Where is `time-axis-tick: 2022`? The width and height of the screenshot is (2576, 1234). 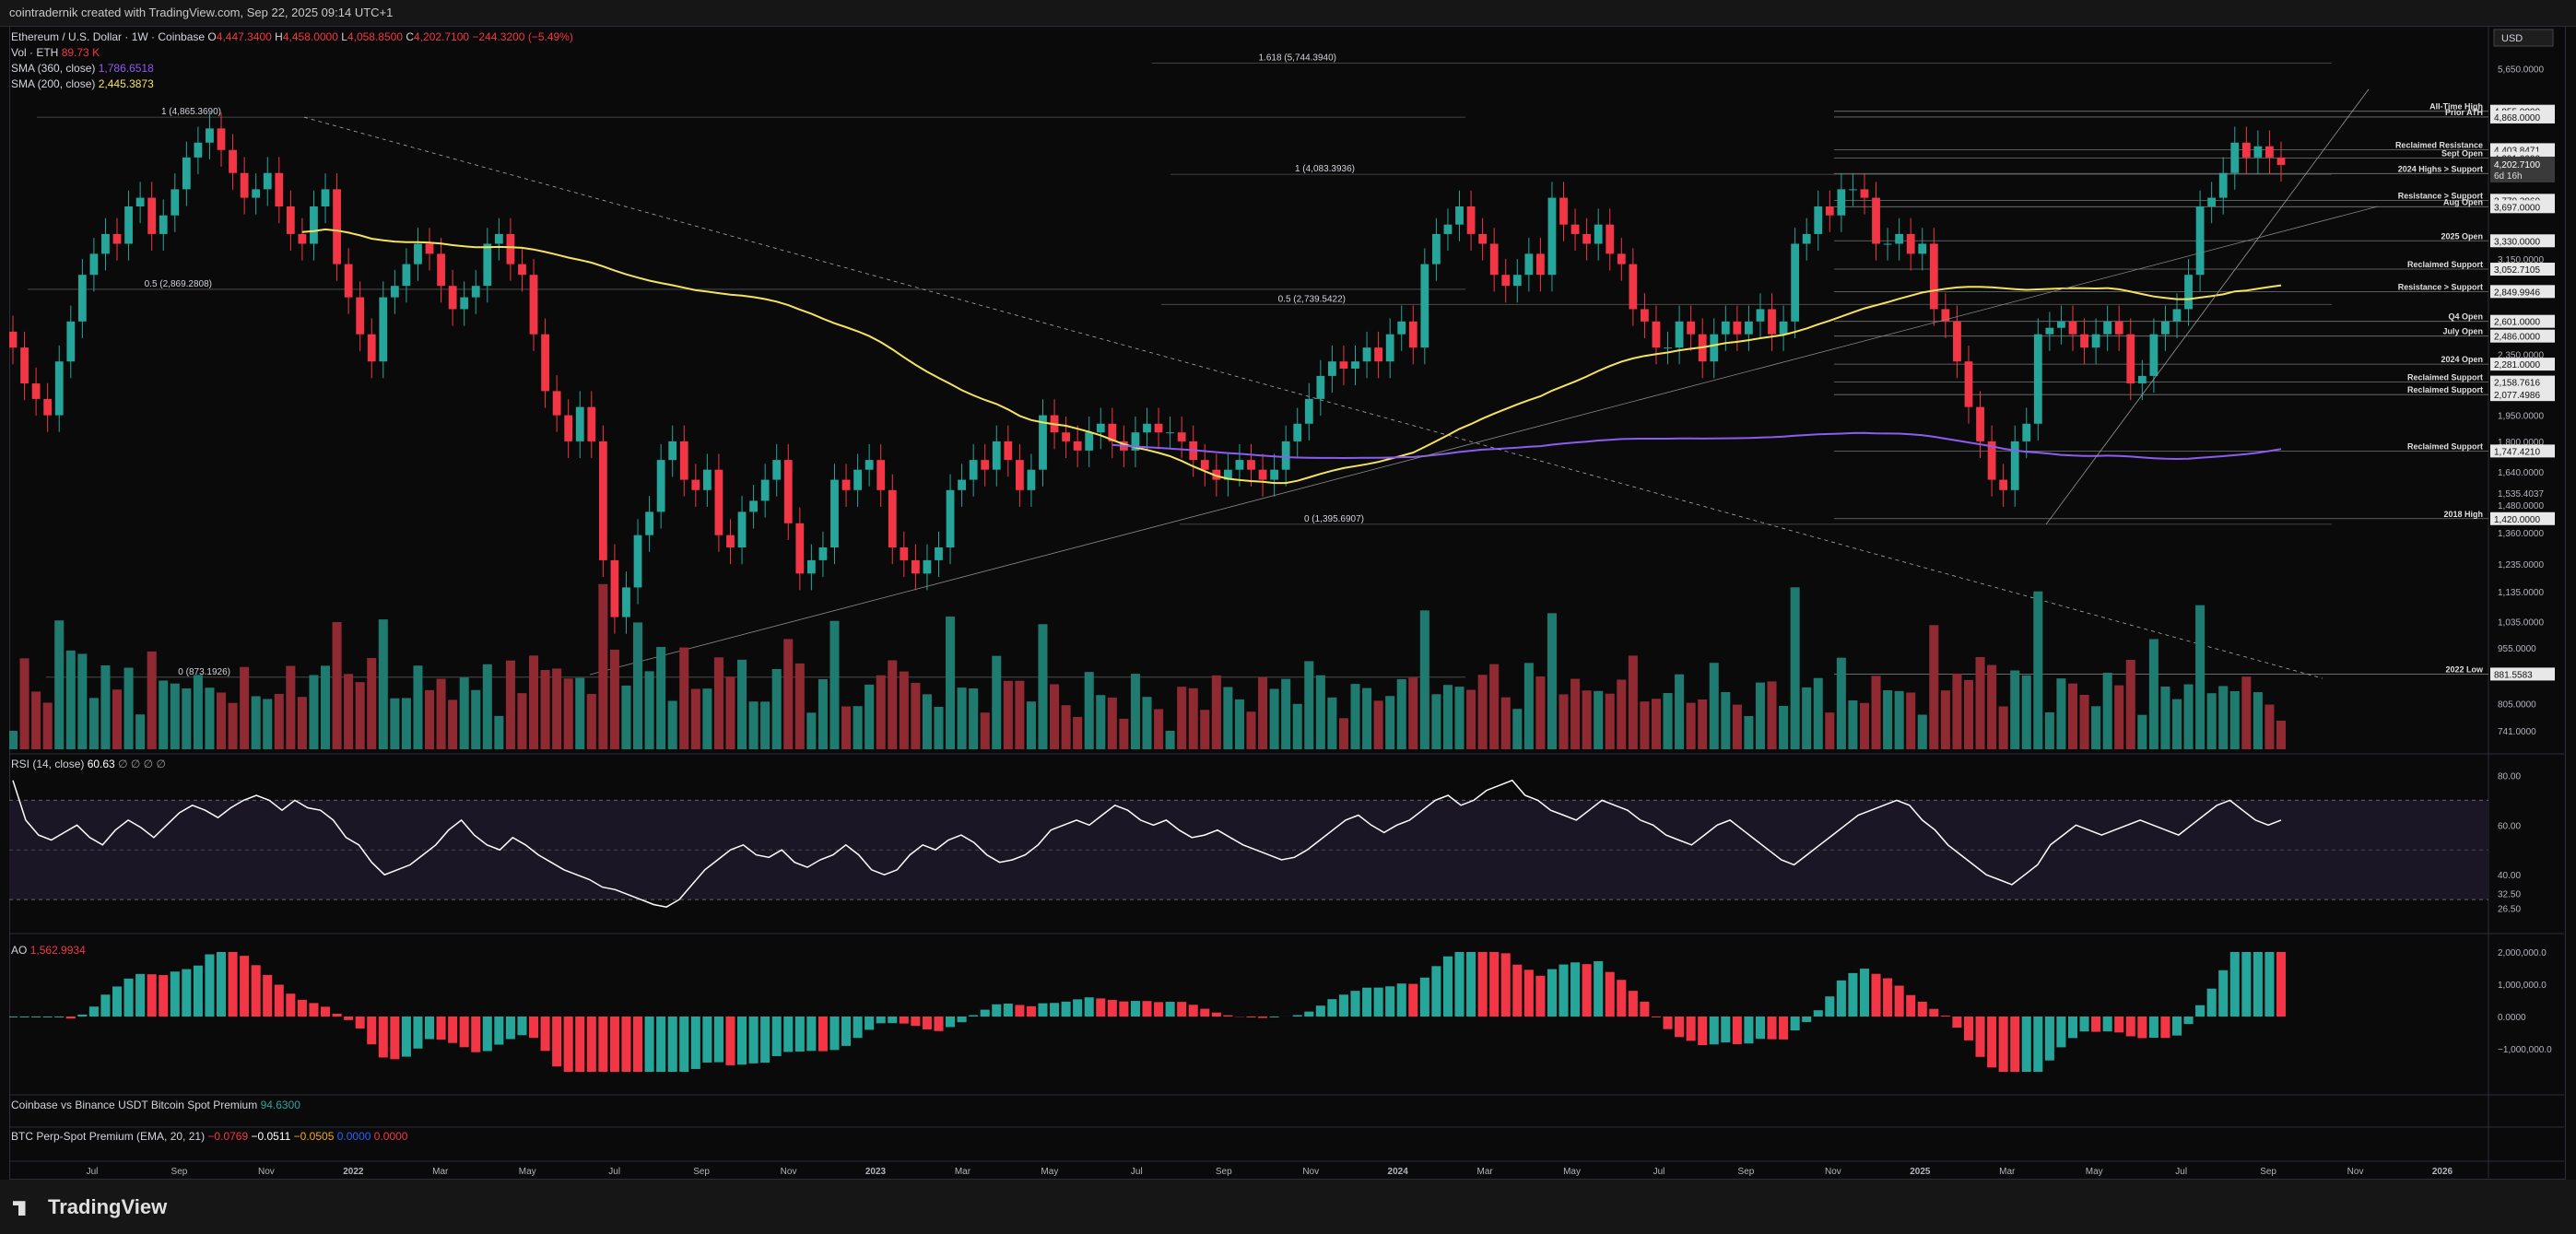 time-axis-tick: 2022 is located at coordinates (353, 1172).